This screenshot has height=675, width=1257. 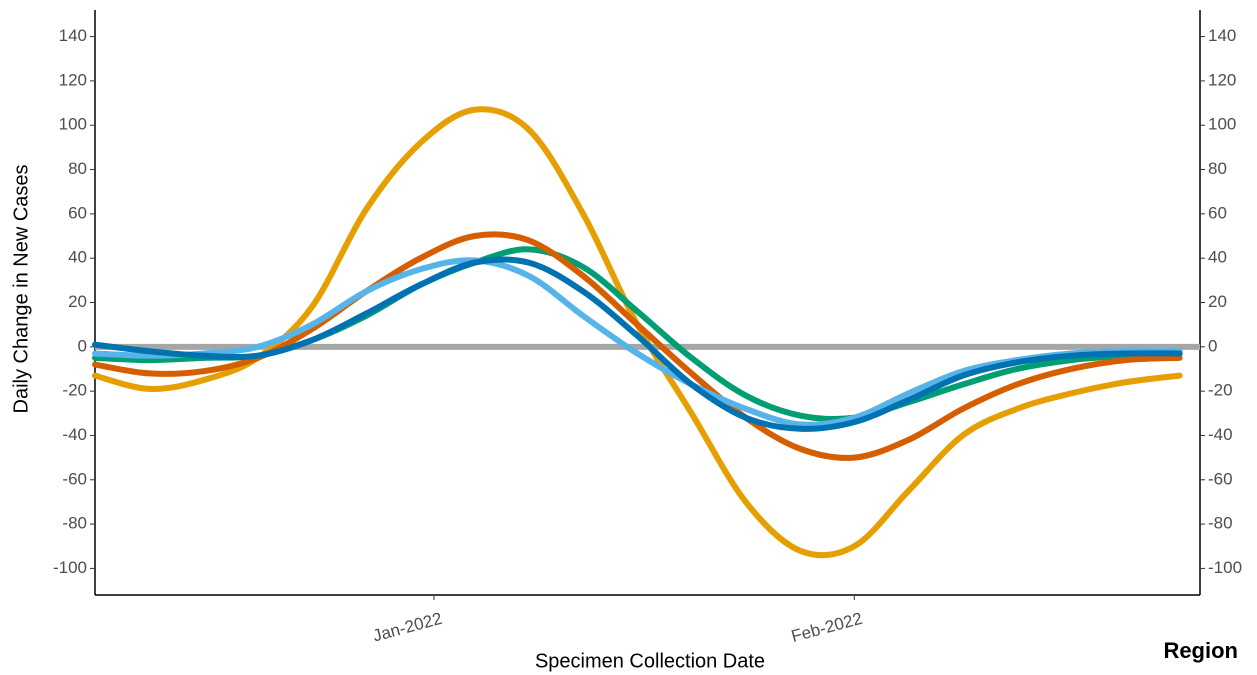 What do you see at coordinates (73, 124) in the screenshot?
I see `y-tick-label: 100` at bounding box center [73, 124].